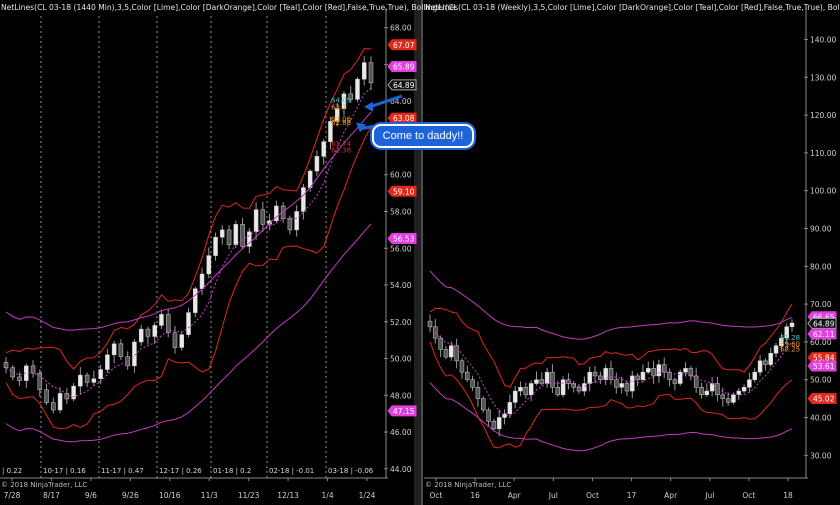 The image size is (840, 505). What do you see at coordinates (401, 101) in the screenshot?
I see `panel1-y-tick-label: 64.00` at bounding box center [401, 101].